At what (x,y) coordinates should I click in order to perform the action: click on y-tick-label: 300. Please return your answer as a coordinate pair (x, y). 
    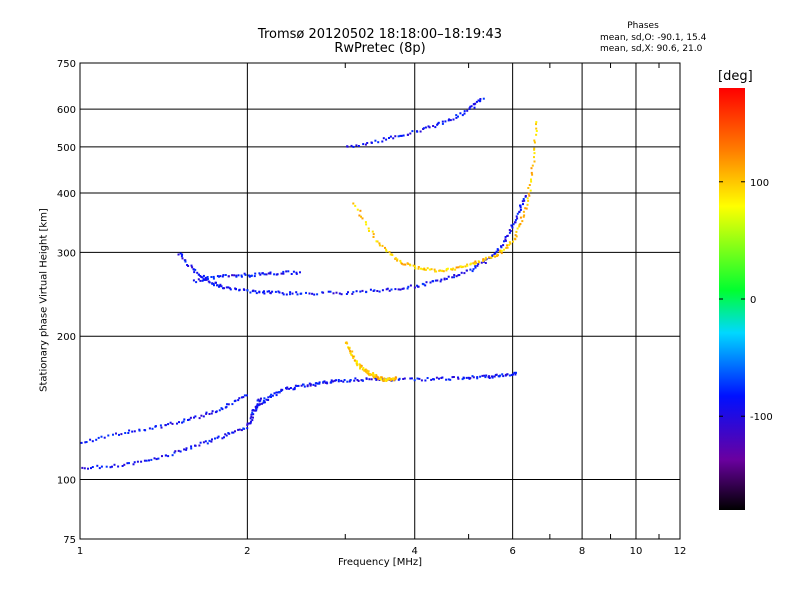
    Looking at the image, I should click on (66, 253).